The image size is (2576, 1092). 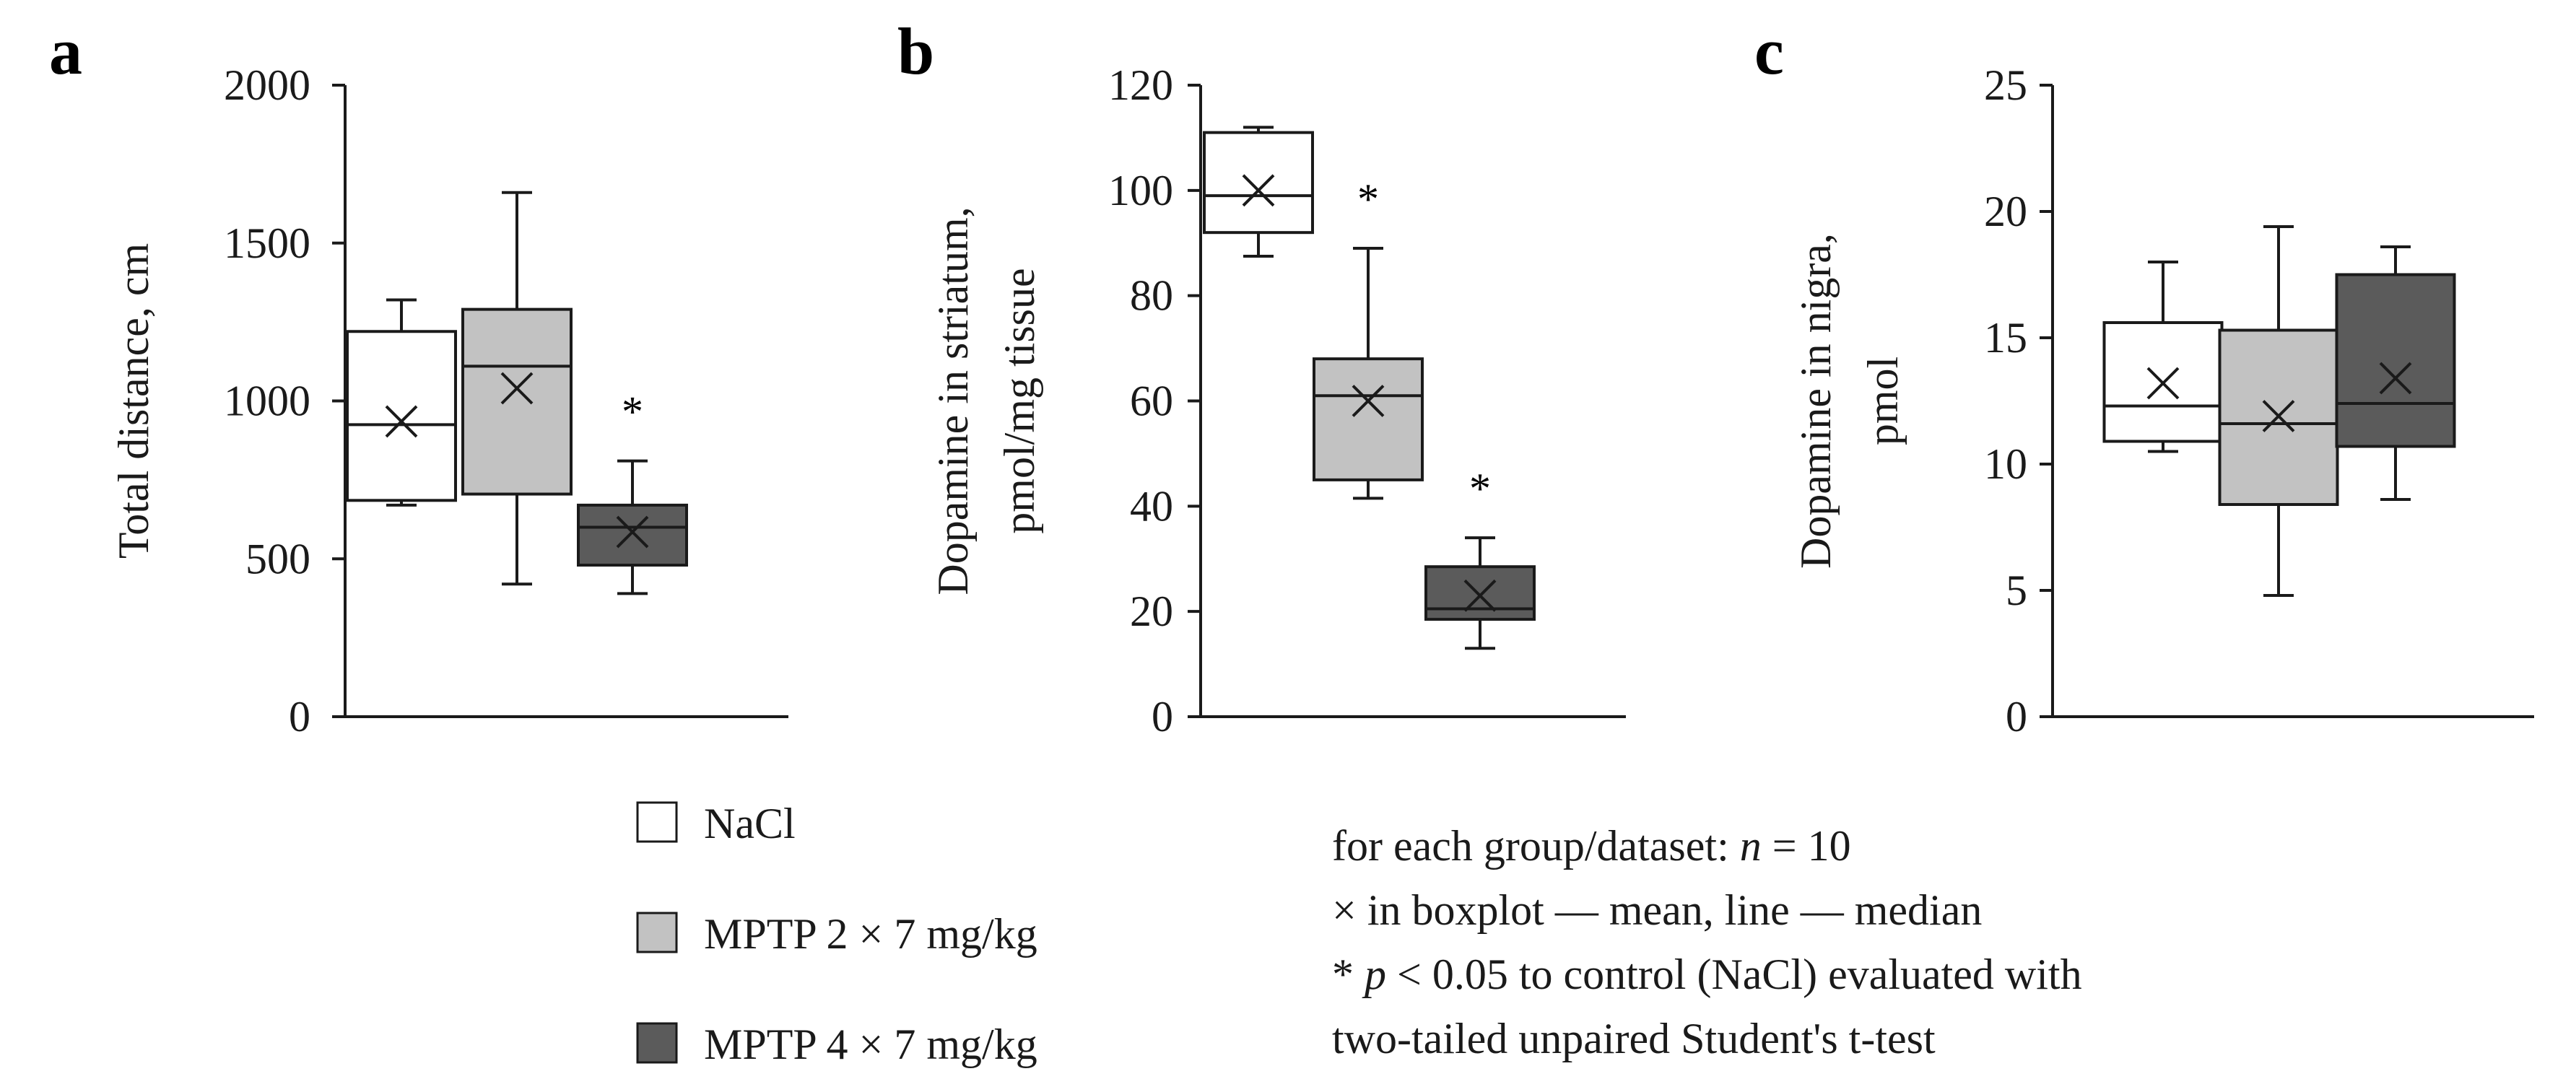 What do you see at coordinates (657, 822) in the screenshot?
I see `legend-swatch-nacl` at bounding box center [657, 822].